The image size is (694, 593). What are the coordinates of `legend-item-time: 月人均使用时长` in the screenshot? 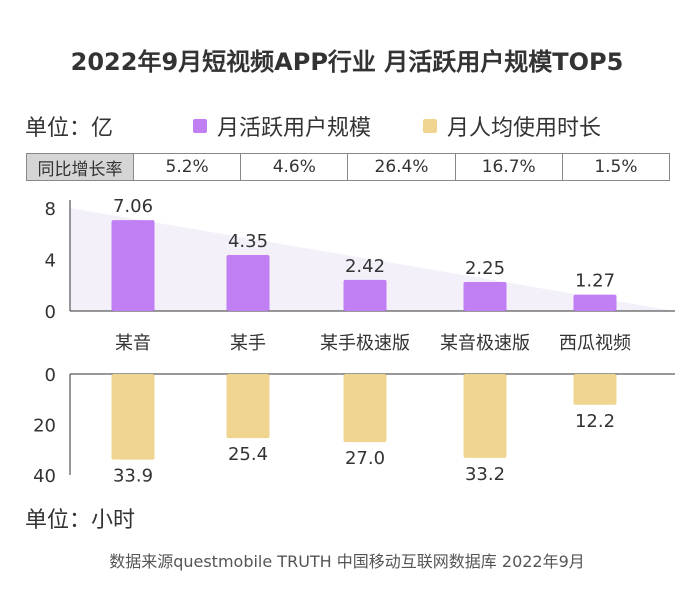 It's located at (512, 126).